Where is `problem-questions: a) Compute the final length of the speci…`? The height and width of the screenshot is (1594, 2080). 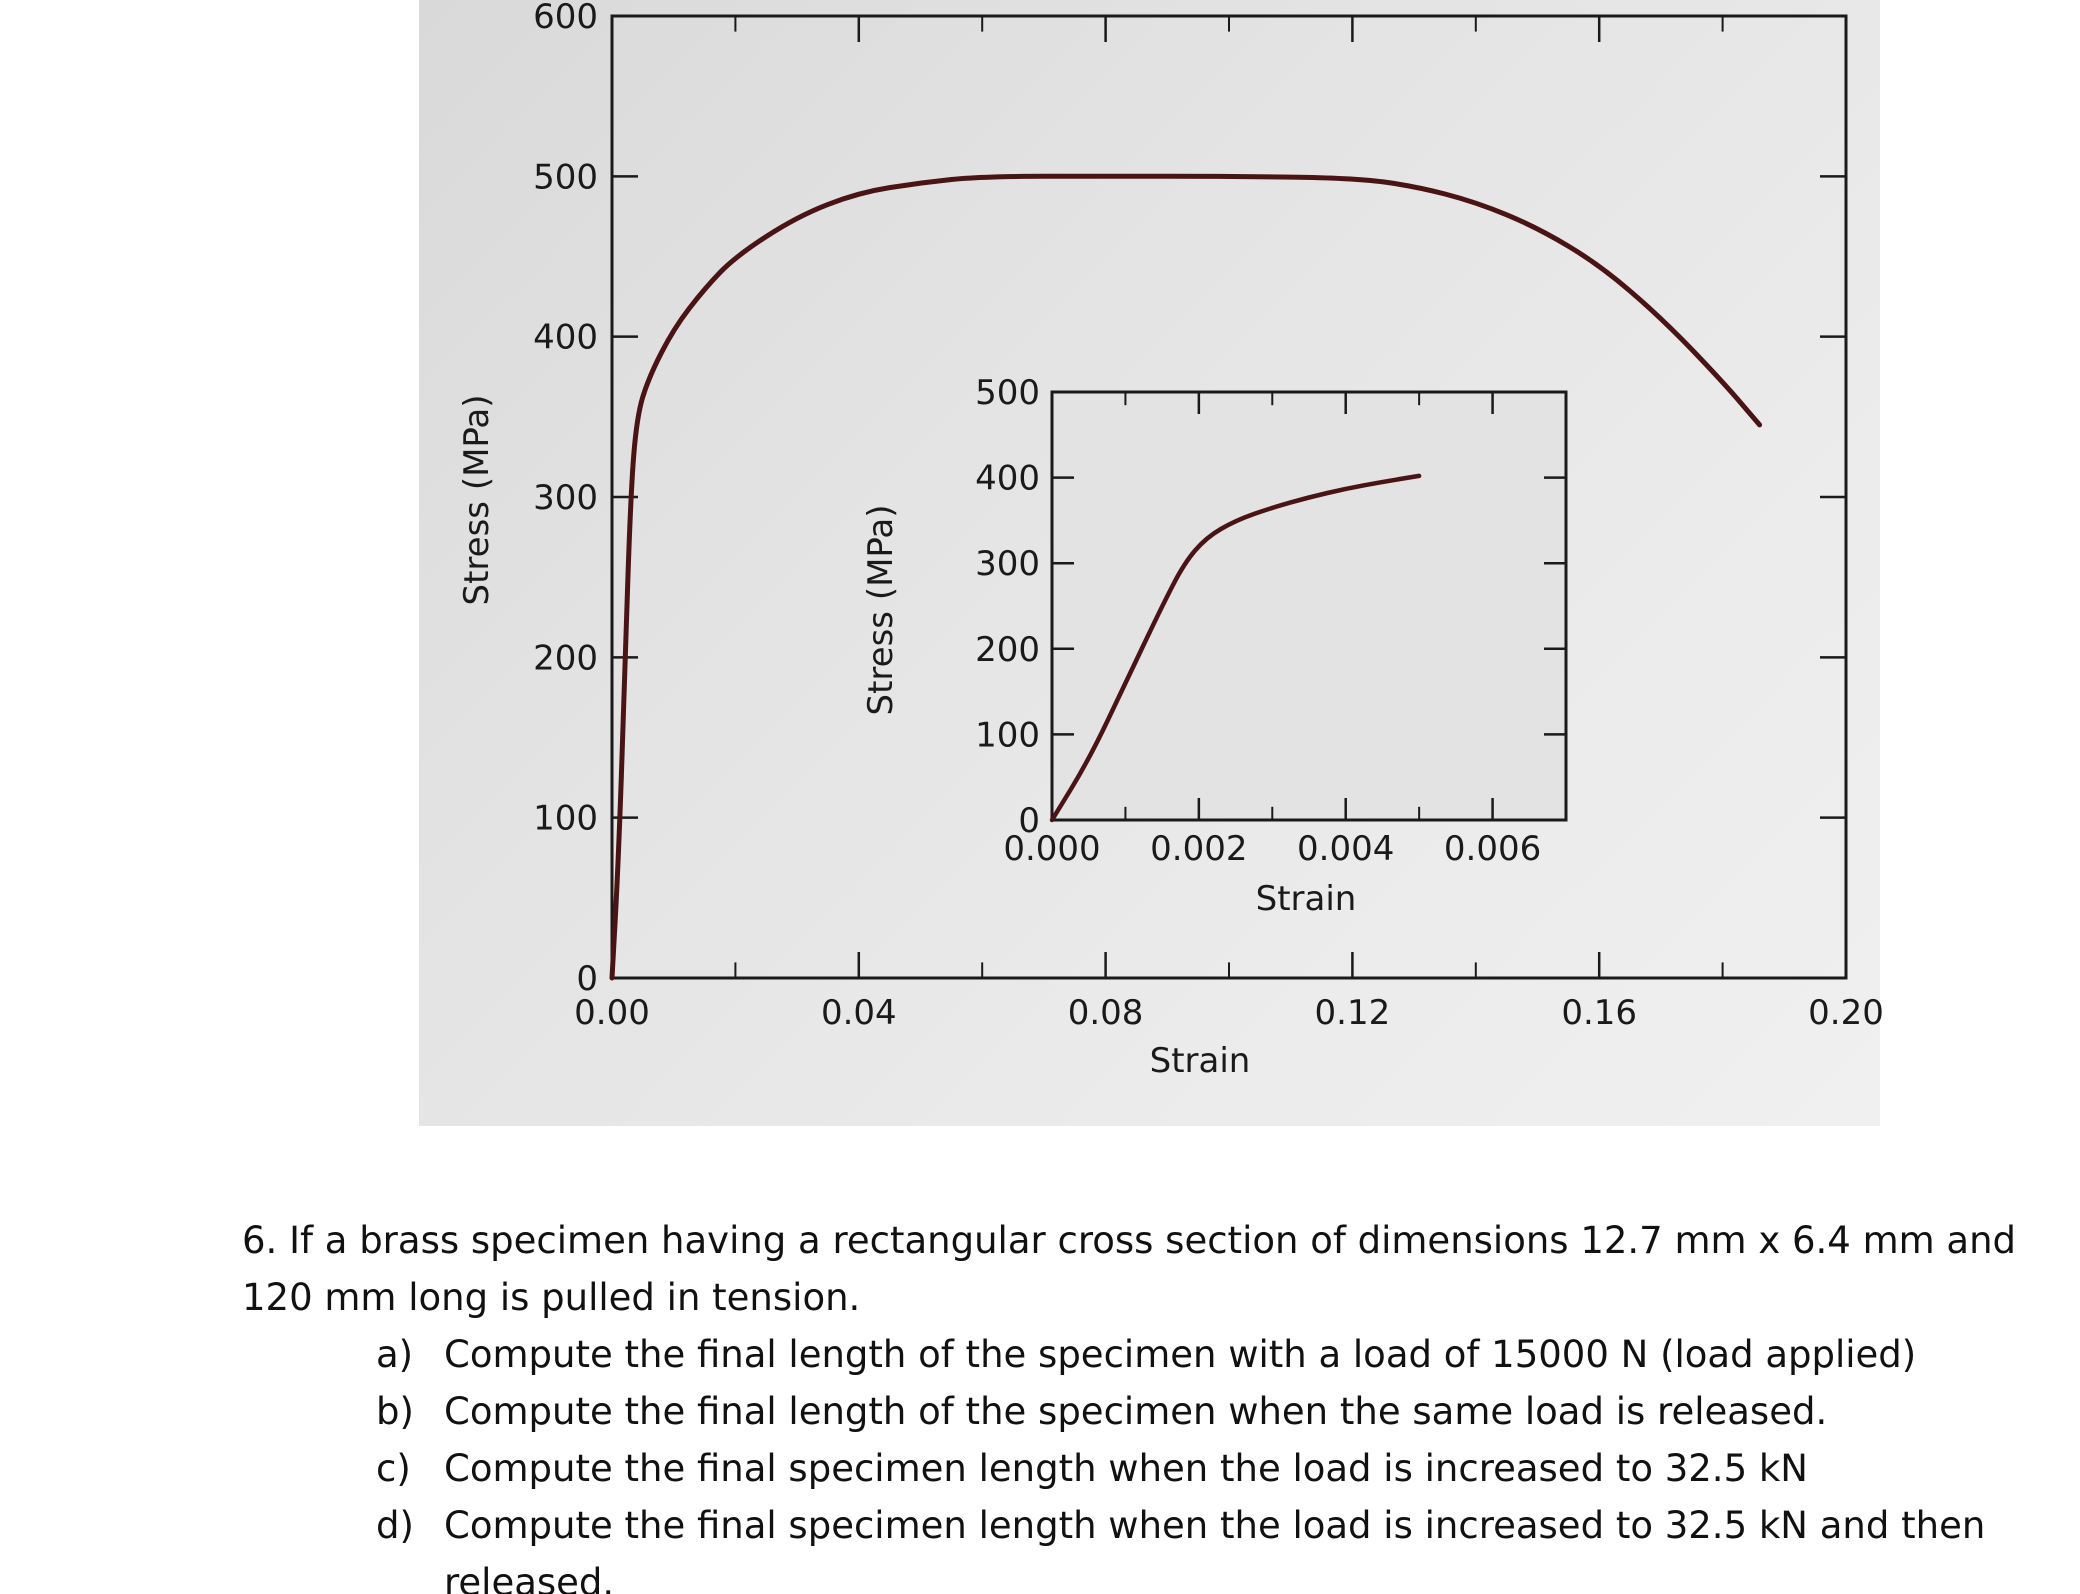 problem-questions: a) Compute the final length of the speci… is located at coordinates (1142, 1460).